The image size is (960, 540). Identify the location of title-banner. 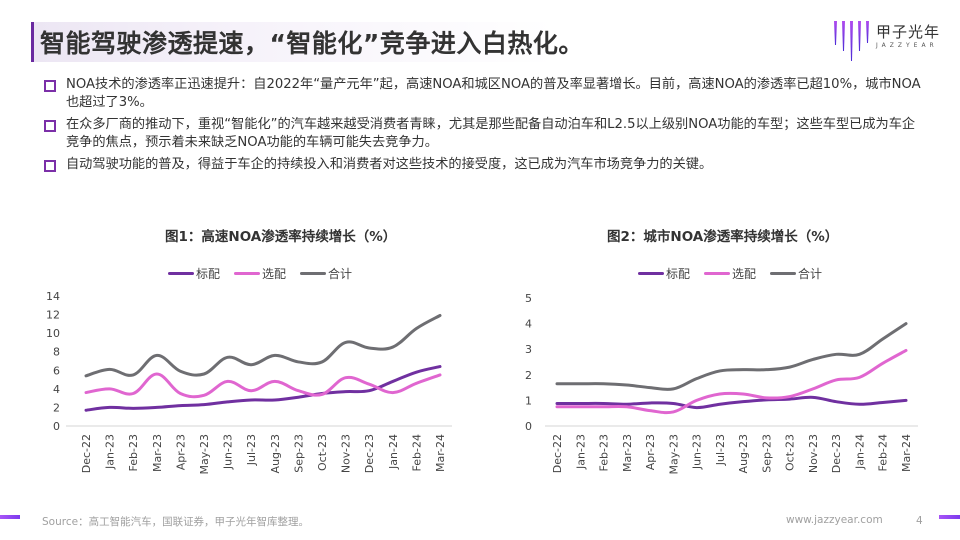
(292, 42).